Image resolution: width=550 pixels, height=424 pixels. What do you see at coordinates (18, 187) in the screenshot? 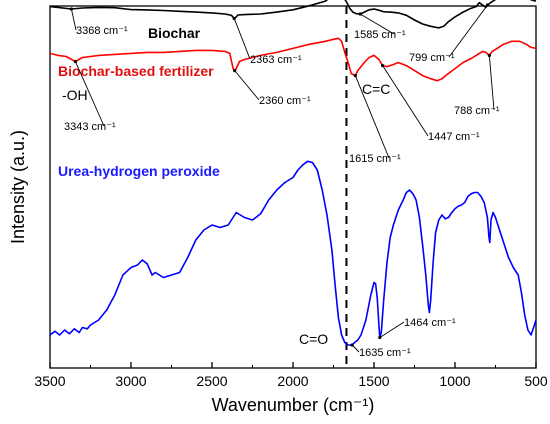
I see `y-axis-title: Intensity (a.u.)` at bounding box center [18, 187].